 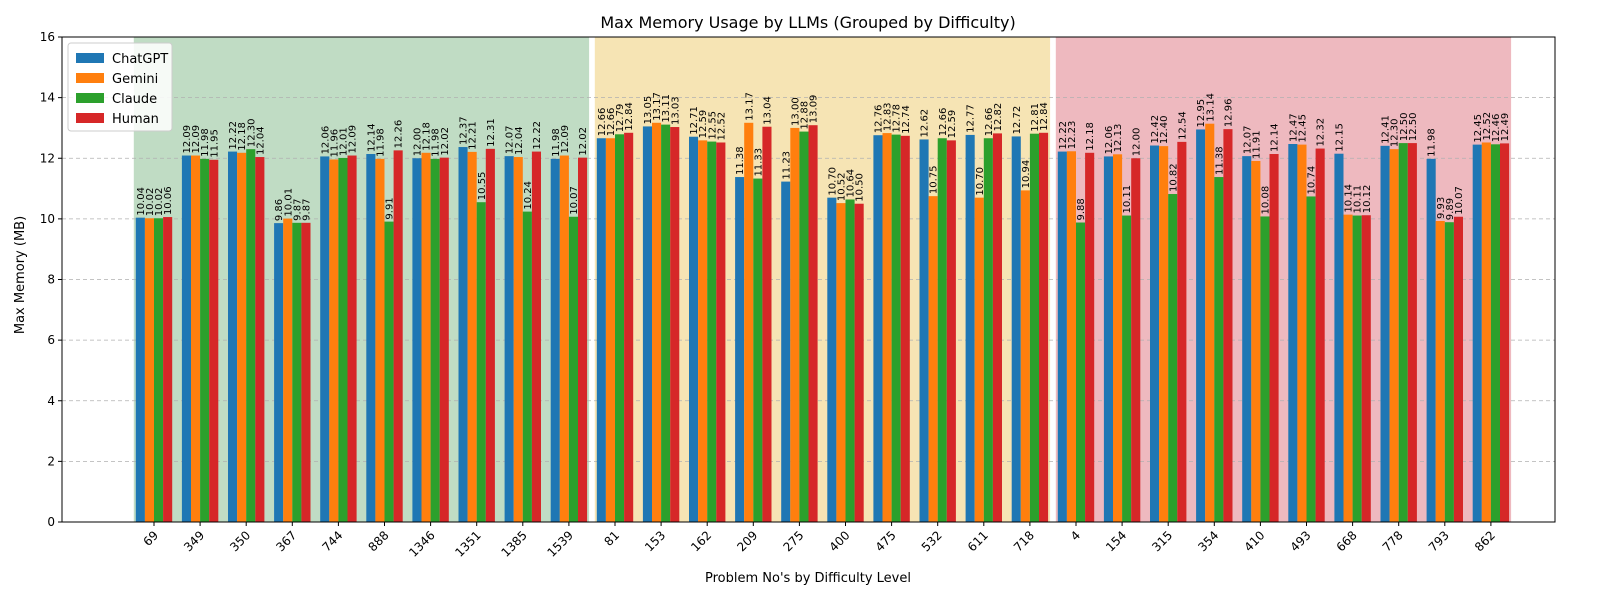 What do you see at coordinates (694, 120) in the screenshot?
I see `data-label: 12.71` at bounding box center [694, 120].